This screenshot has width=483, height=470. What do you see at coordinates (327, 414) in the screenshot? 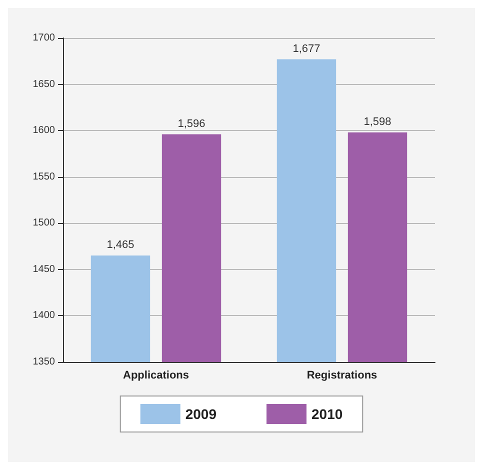
I see `legend-label: 2010` at bounding box center [327, 414].